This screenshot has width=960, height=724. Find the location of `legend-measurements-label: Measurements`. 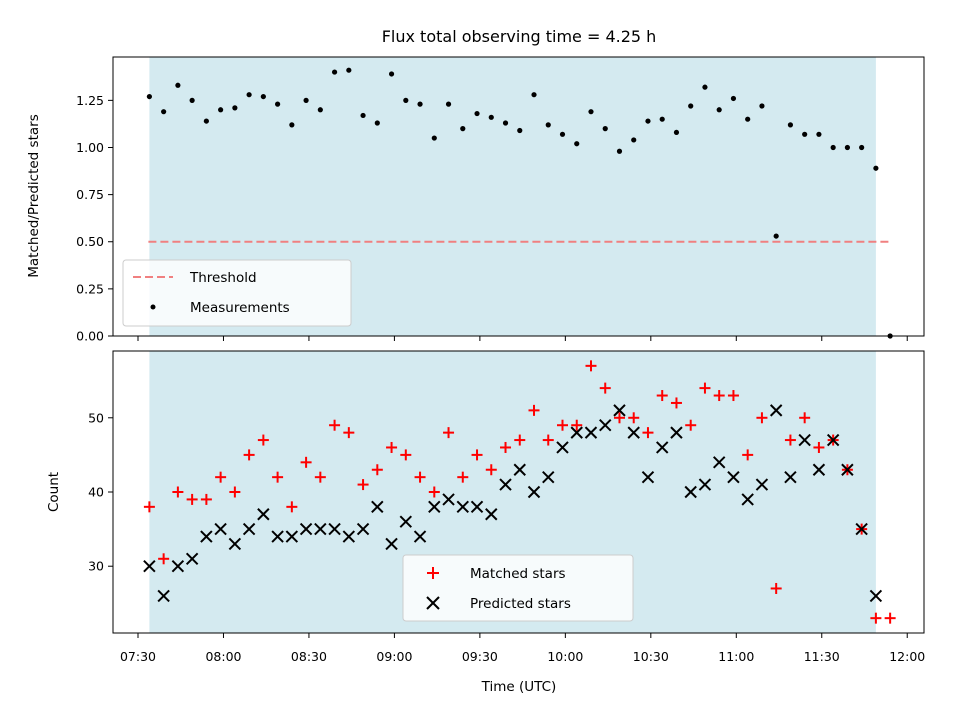

legend-measurements-label: Measurements is located at coordinates (240, 308).